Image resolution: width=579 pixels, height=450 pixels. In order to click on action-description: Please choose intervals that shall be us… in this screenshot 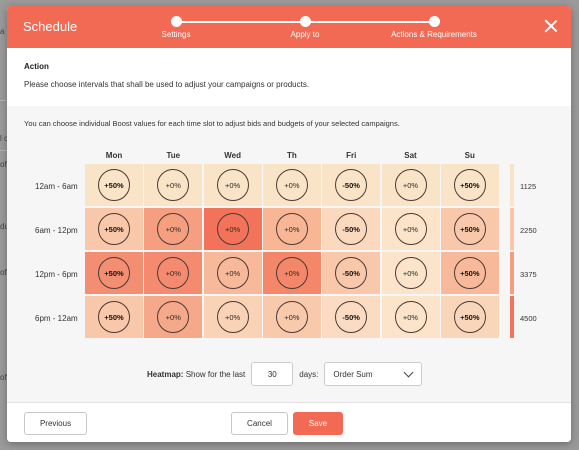, I will do `click(167, 84)`.